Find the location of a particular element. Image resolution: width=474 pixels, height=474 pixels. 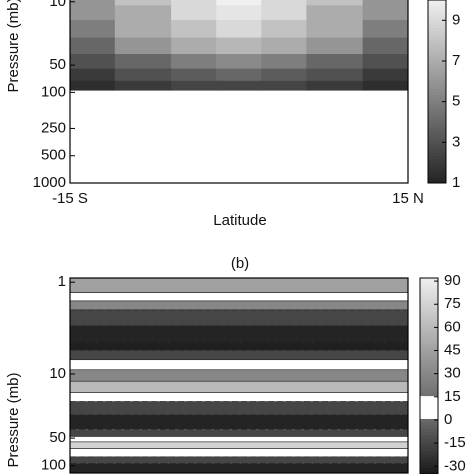

colorbar-tick-label: 30 is located at coordinates (452, 373).